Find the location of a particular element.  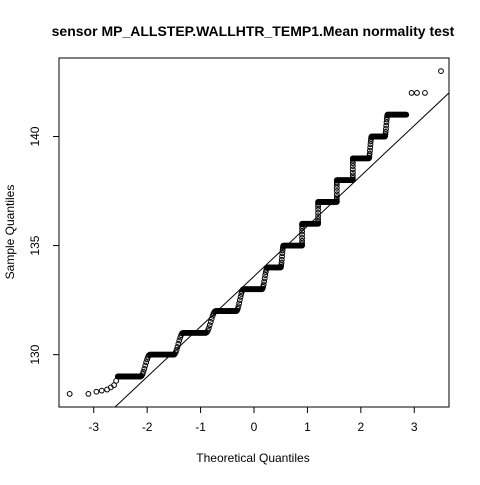

y-axis-label: Sample Quantiles is located at coordinates (10, 232).